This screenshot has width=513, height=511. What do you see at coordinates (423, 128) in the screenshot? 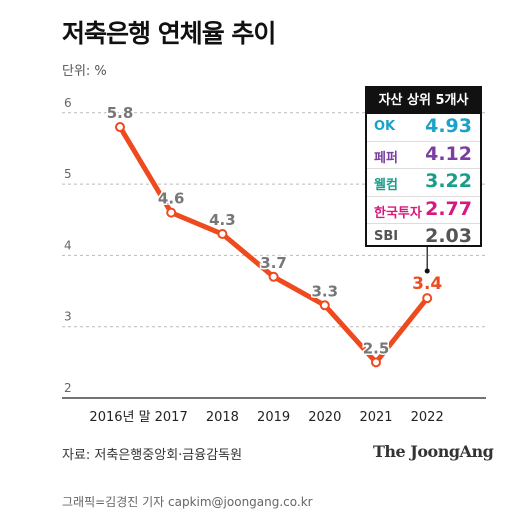
I see `legend-row-ok: OK 4.93` at bounding box center [423, 128].